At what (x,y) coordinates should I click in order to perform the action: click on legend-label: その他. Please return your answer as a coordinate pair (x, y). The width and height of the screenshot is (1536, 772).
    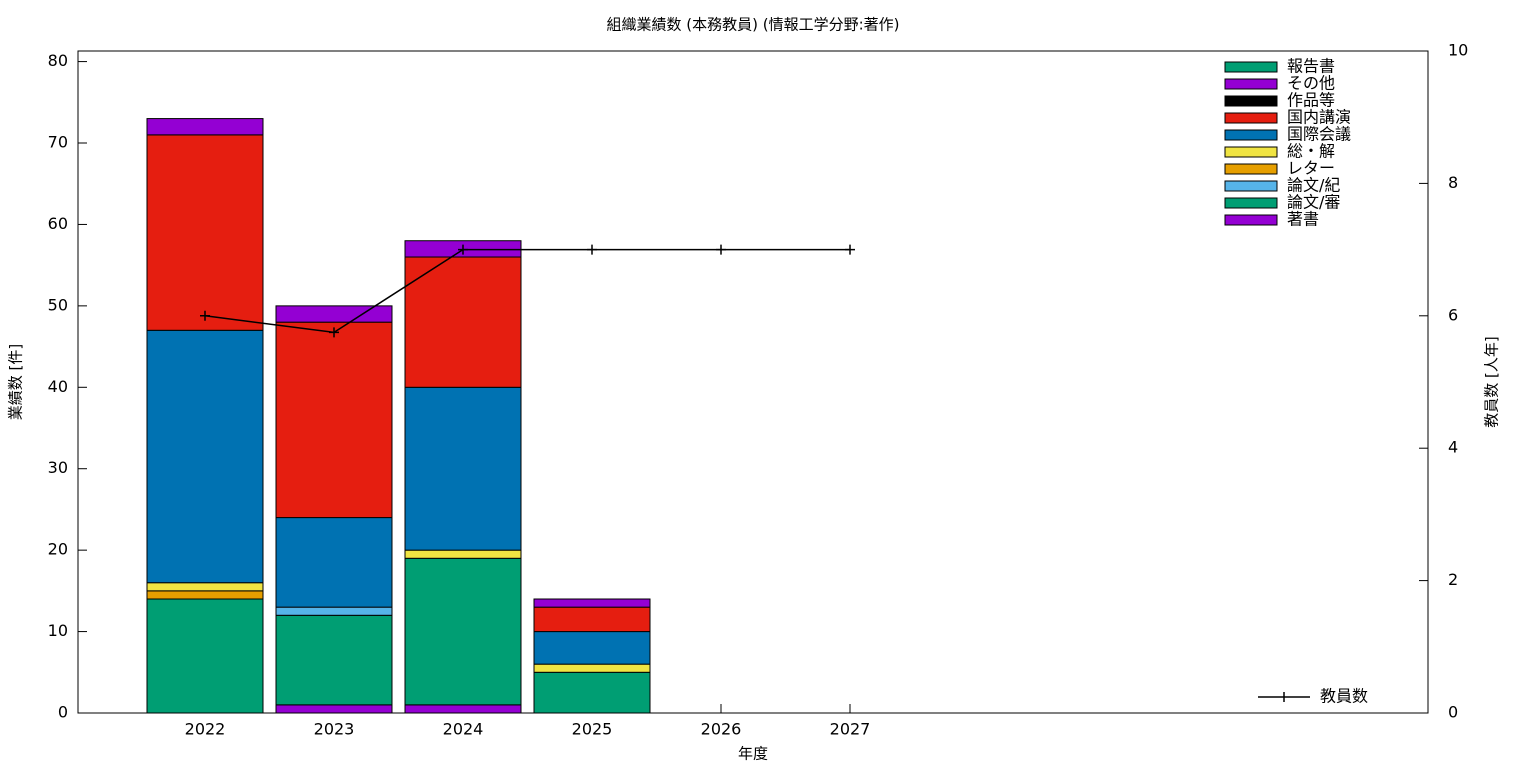
    Looking at the image, I should click on (1311, 83).